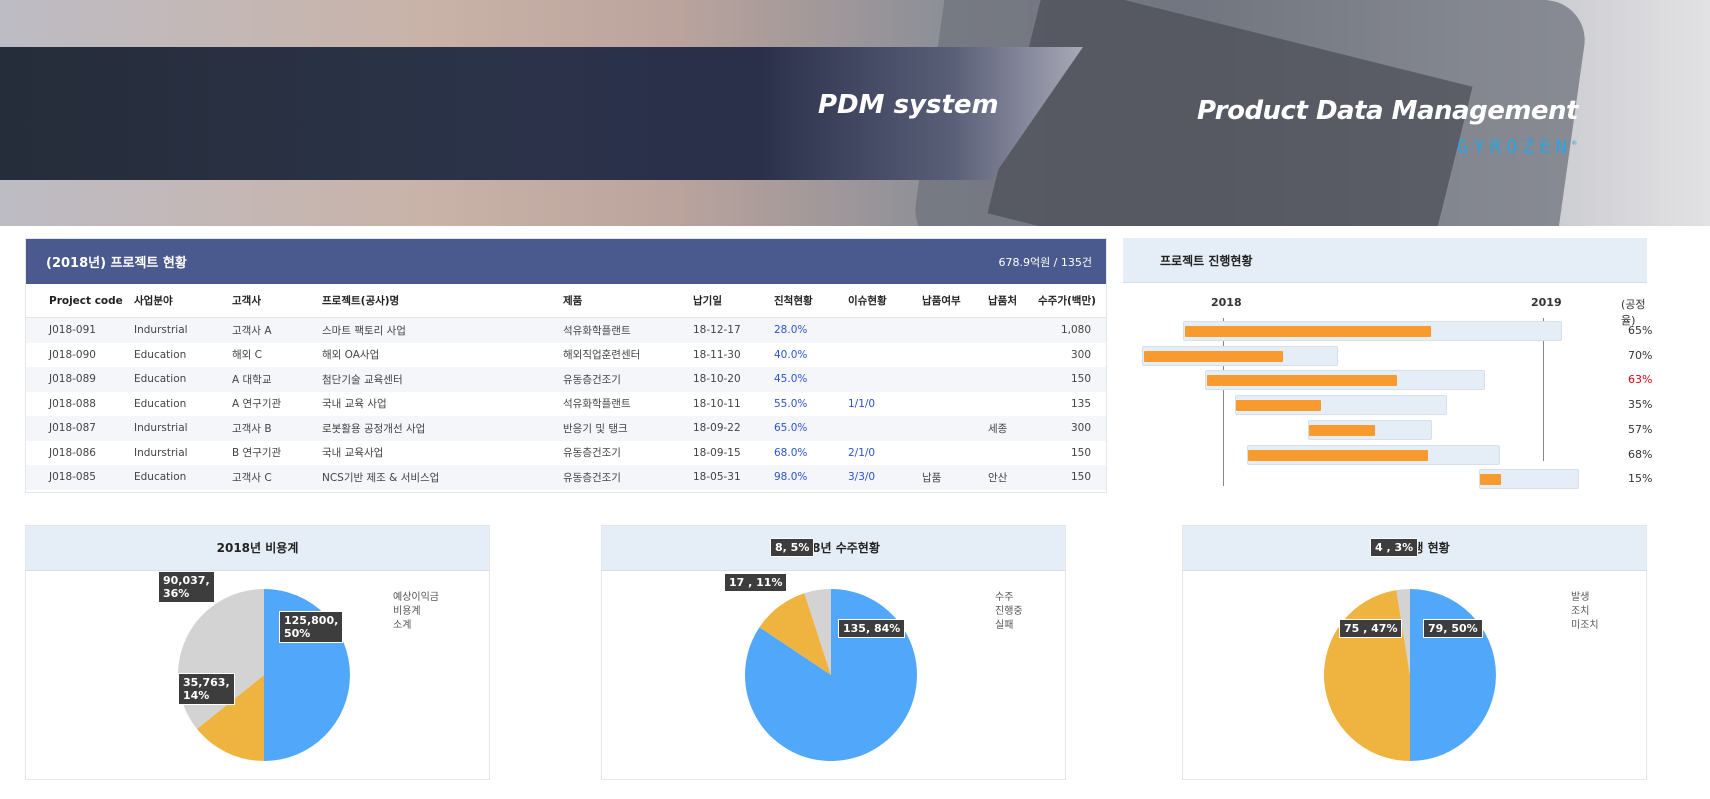 This screenshot has height=799, width=1710. I want to click on table-cell: J018-087, so click(72, 428).